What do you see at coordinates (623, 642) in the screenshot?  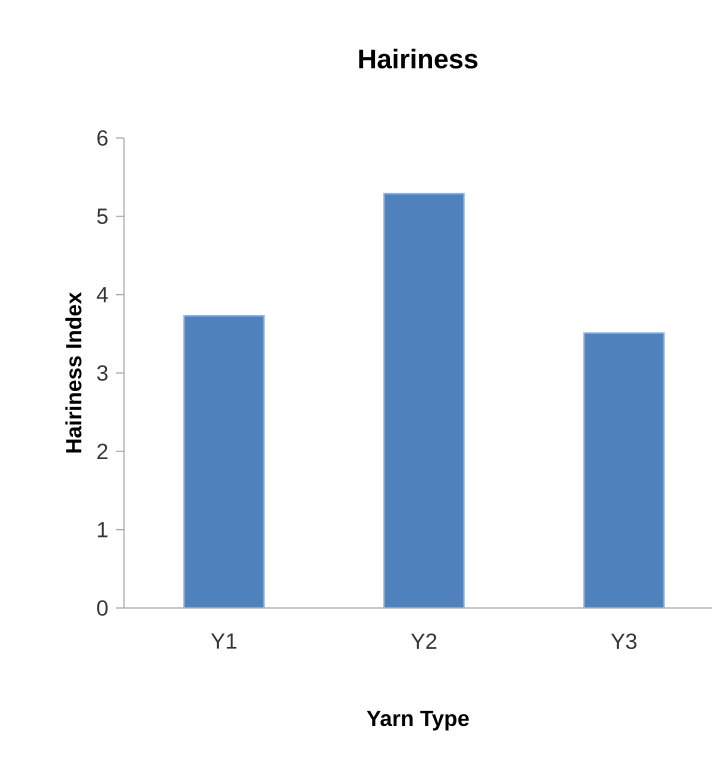 I see `x-tick-label: Y3` at bounding box center [623, 642].